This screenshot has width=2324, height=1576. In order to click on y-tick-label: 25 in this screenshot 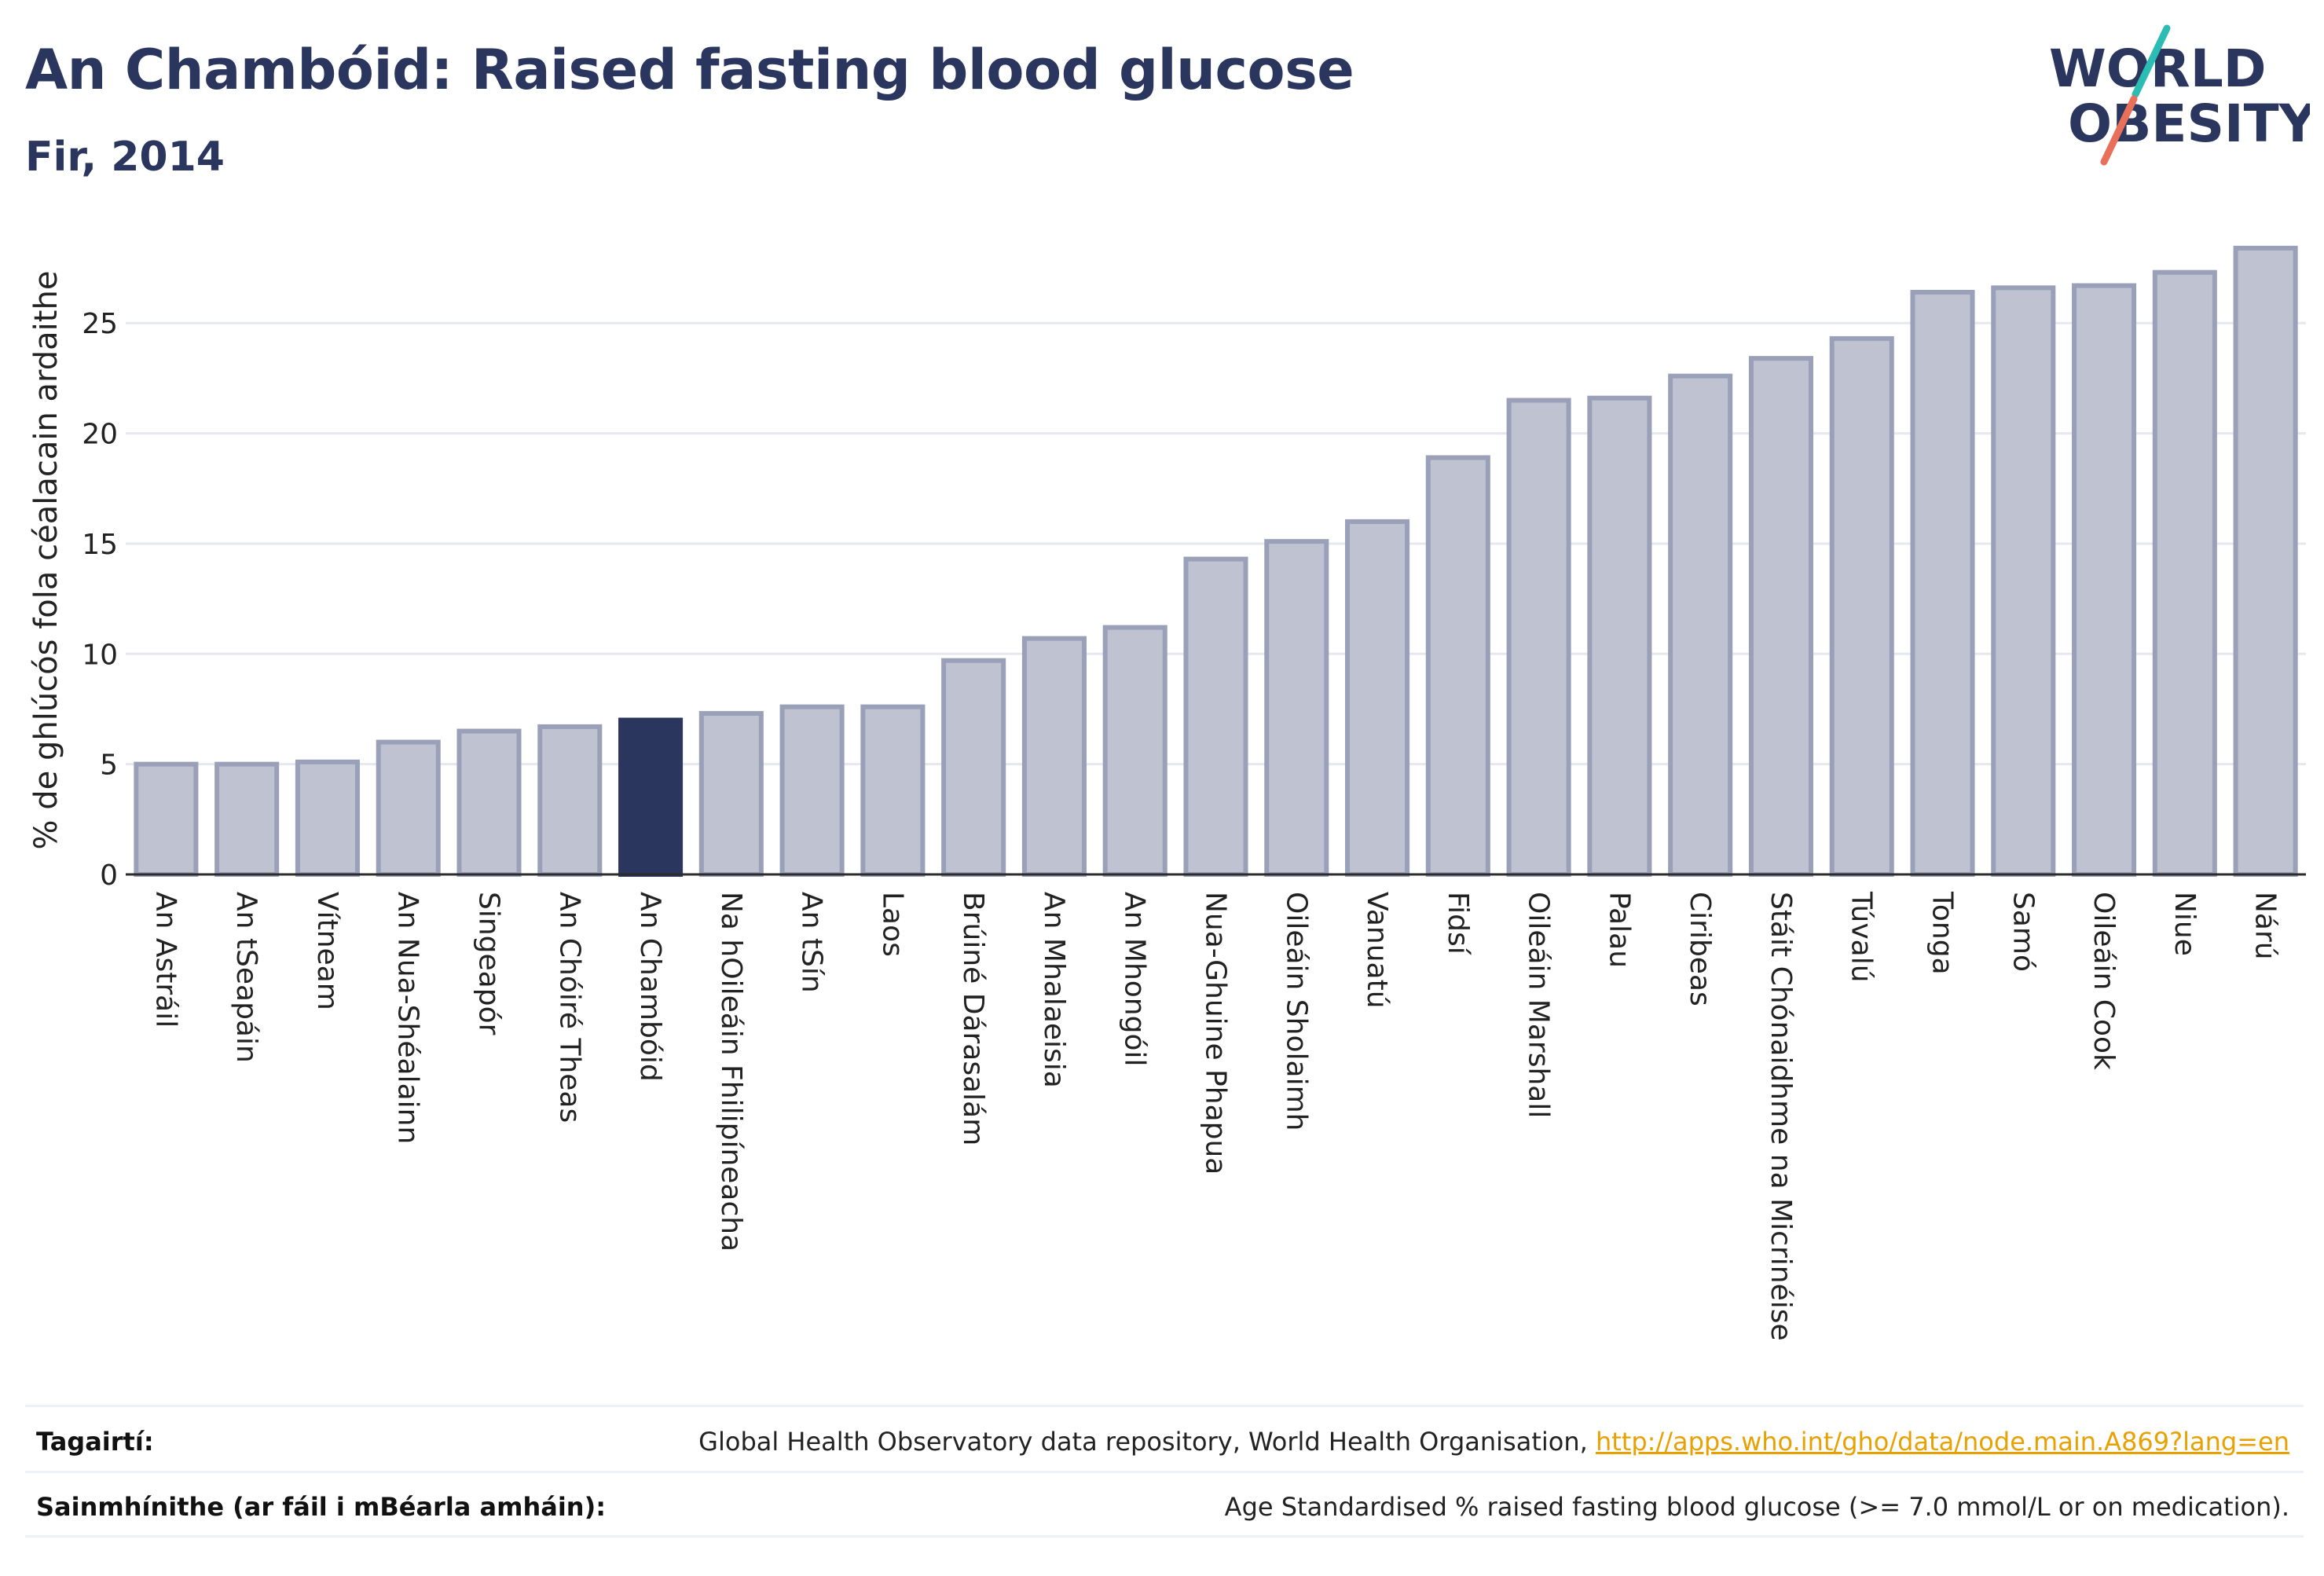, I will do `click(100, 324)`.